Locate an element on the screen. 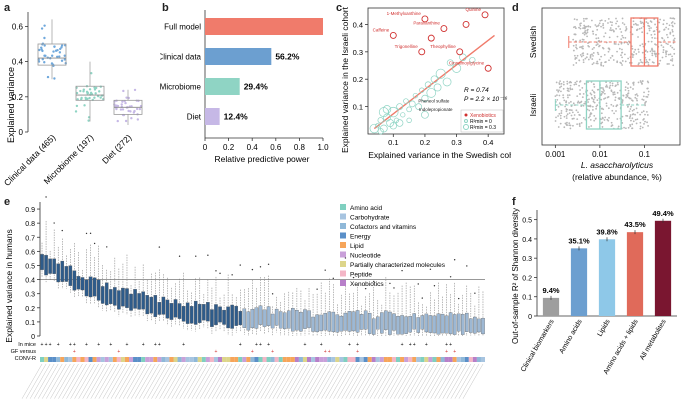 The image size is (685, 412). panel-c-legend-swatch is located at coordinates (466, 127).